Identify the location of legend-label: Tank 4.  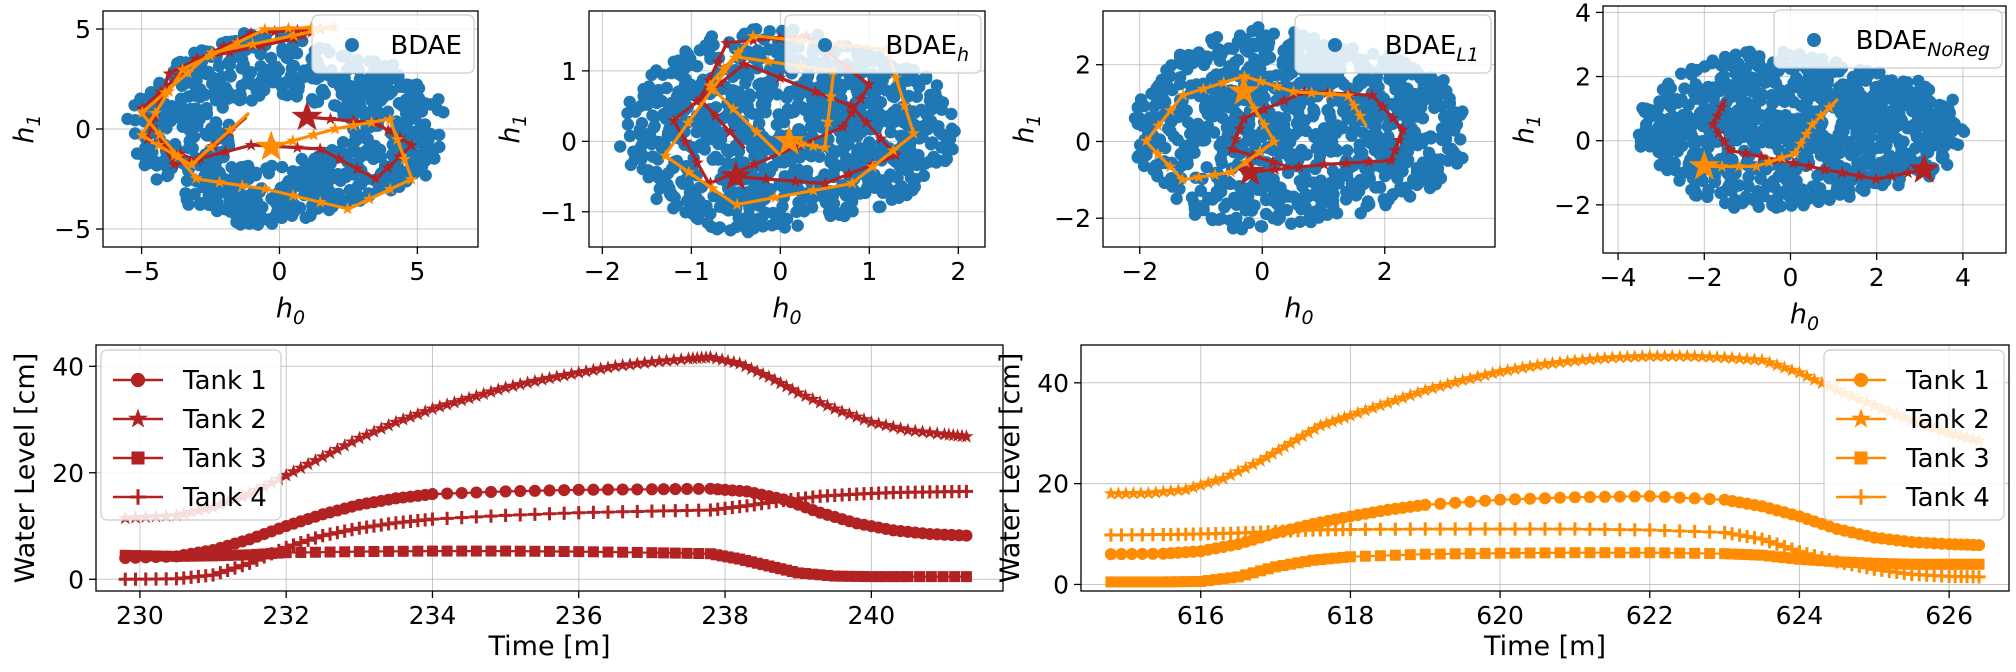
(1947, 498).